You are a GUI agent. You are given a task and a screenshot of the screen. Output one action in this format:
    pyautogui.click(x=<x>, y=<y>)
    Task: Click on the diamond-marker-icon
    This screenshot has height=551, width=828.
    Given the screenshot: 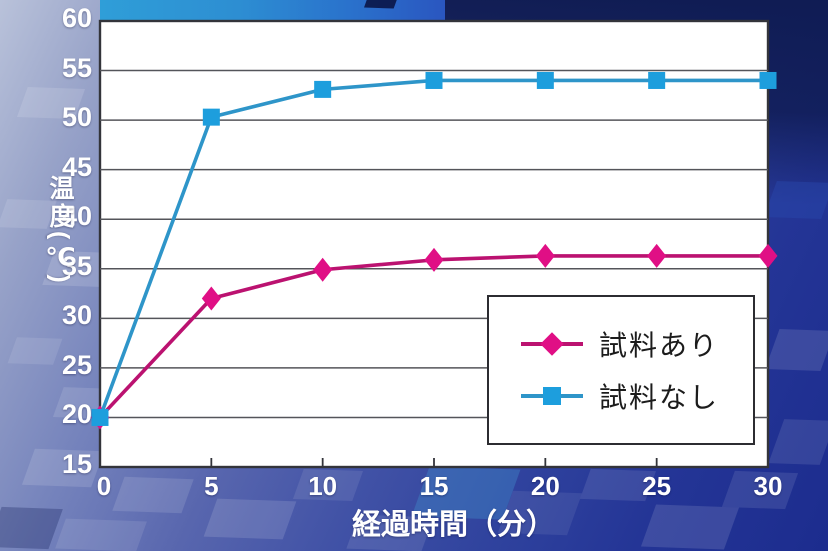 What is the action you would take?
    pyautogui.click(x=552, y=344)
    